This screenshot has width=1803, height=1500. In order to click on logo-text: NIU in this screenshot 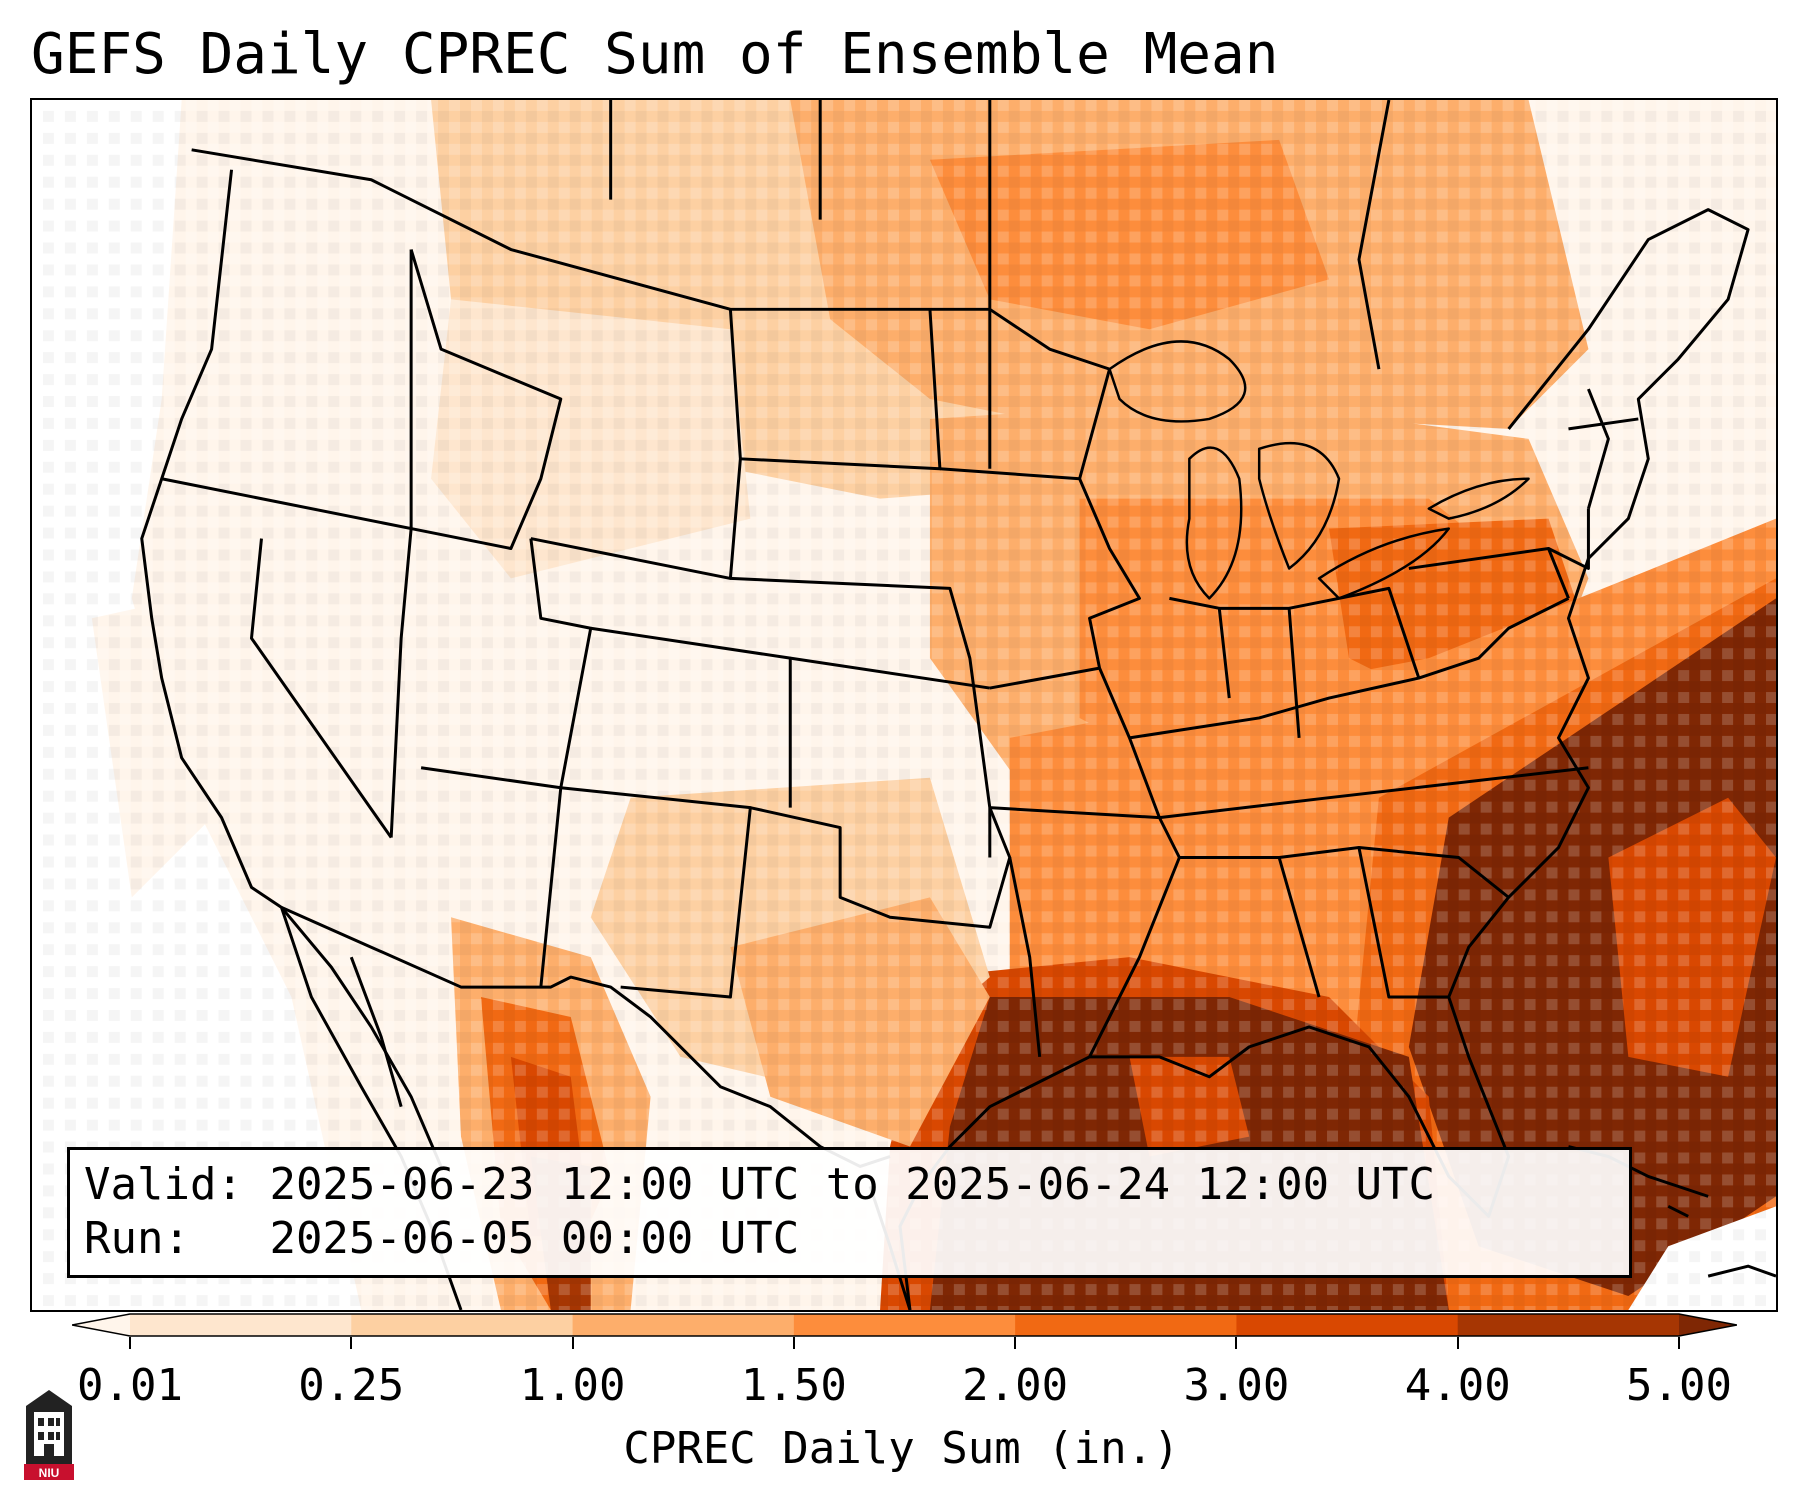, I will do `click(49, 1473)`.